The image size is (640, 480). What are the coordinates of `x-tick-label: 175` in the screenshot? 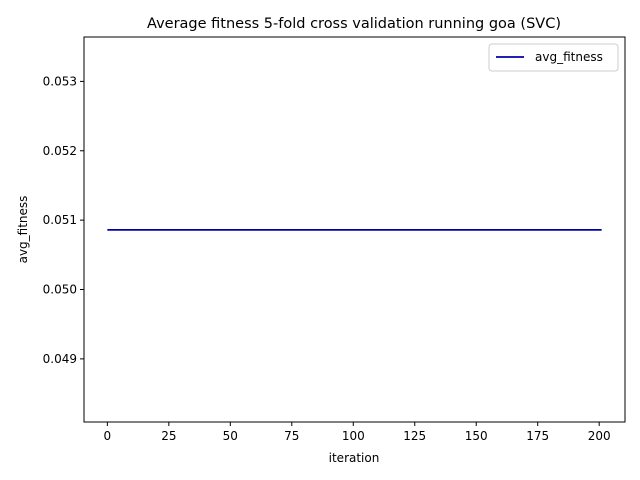 It's located at (537, 436).